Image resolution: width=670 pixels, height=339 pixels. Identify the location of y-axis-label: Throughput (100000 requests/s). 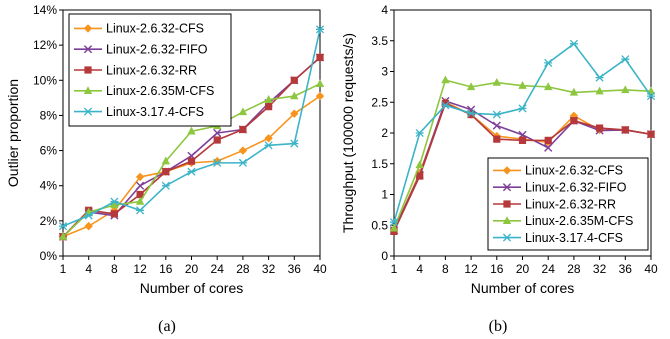
(348, 133).